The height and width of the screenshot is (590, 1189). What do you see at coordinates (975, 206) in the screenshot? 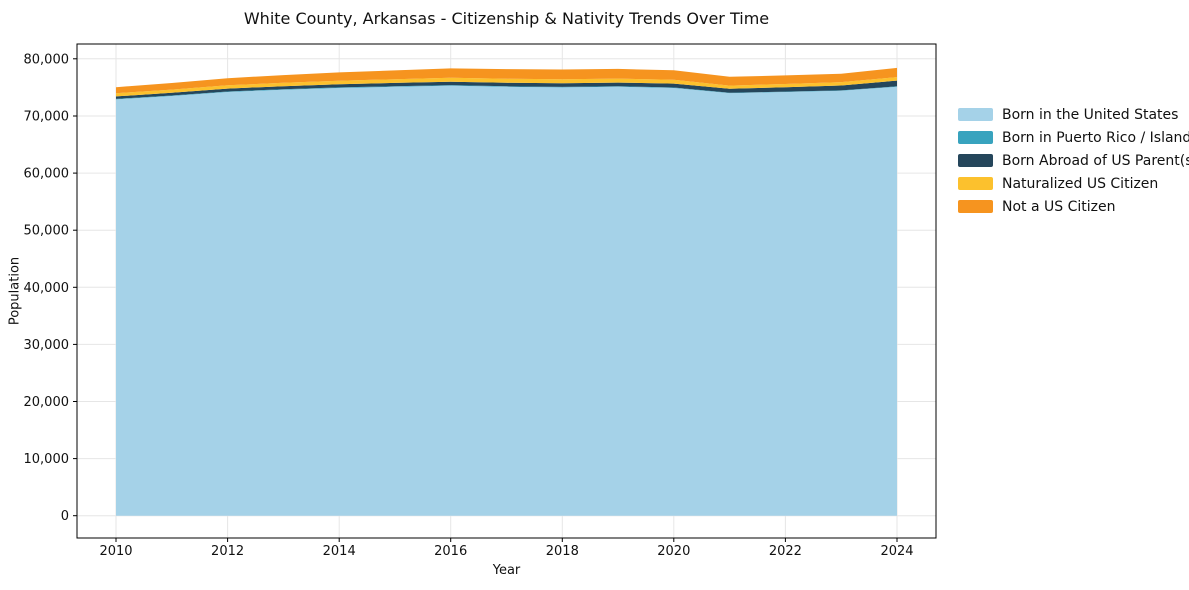
I see `legend-swatch-not-a-us-citizen` at bounding box center [975, 206].